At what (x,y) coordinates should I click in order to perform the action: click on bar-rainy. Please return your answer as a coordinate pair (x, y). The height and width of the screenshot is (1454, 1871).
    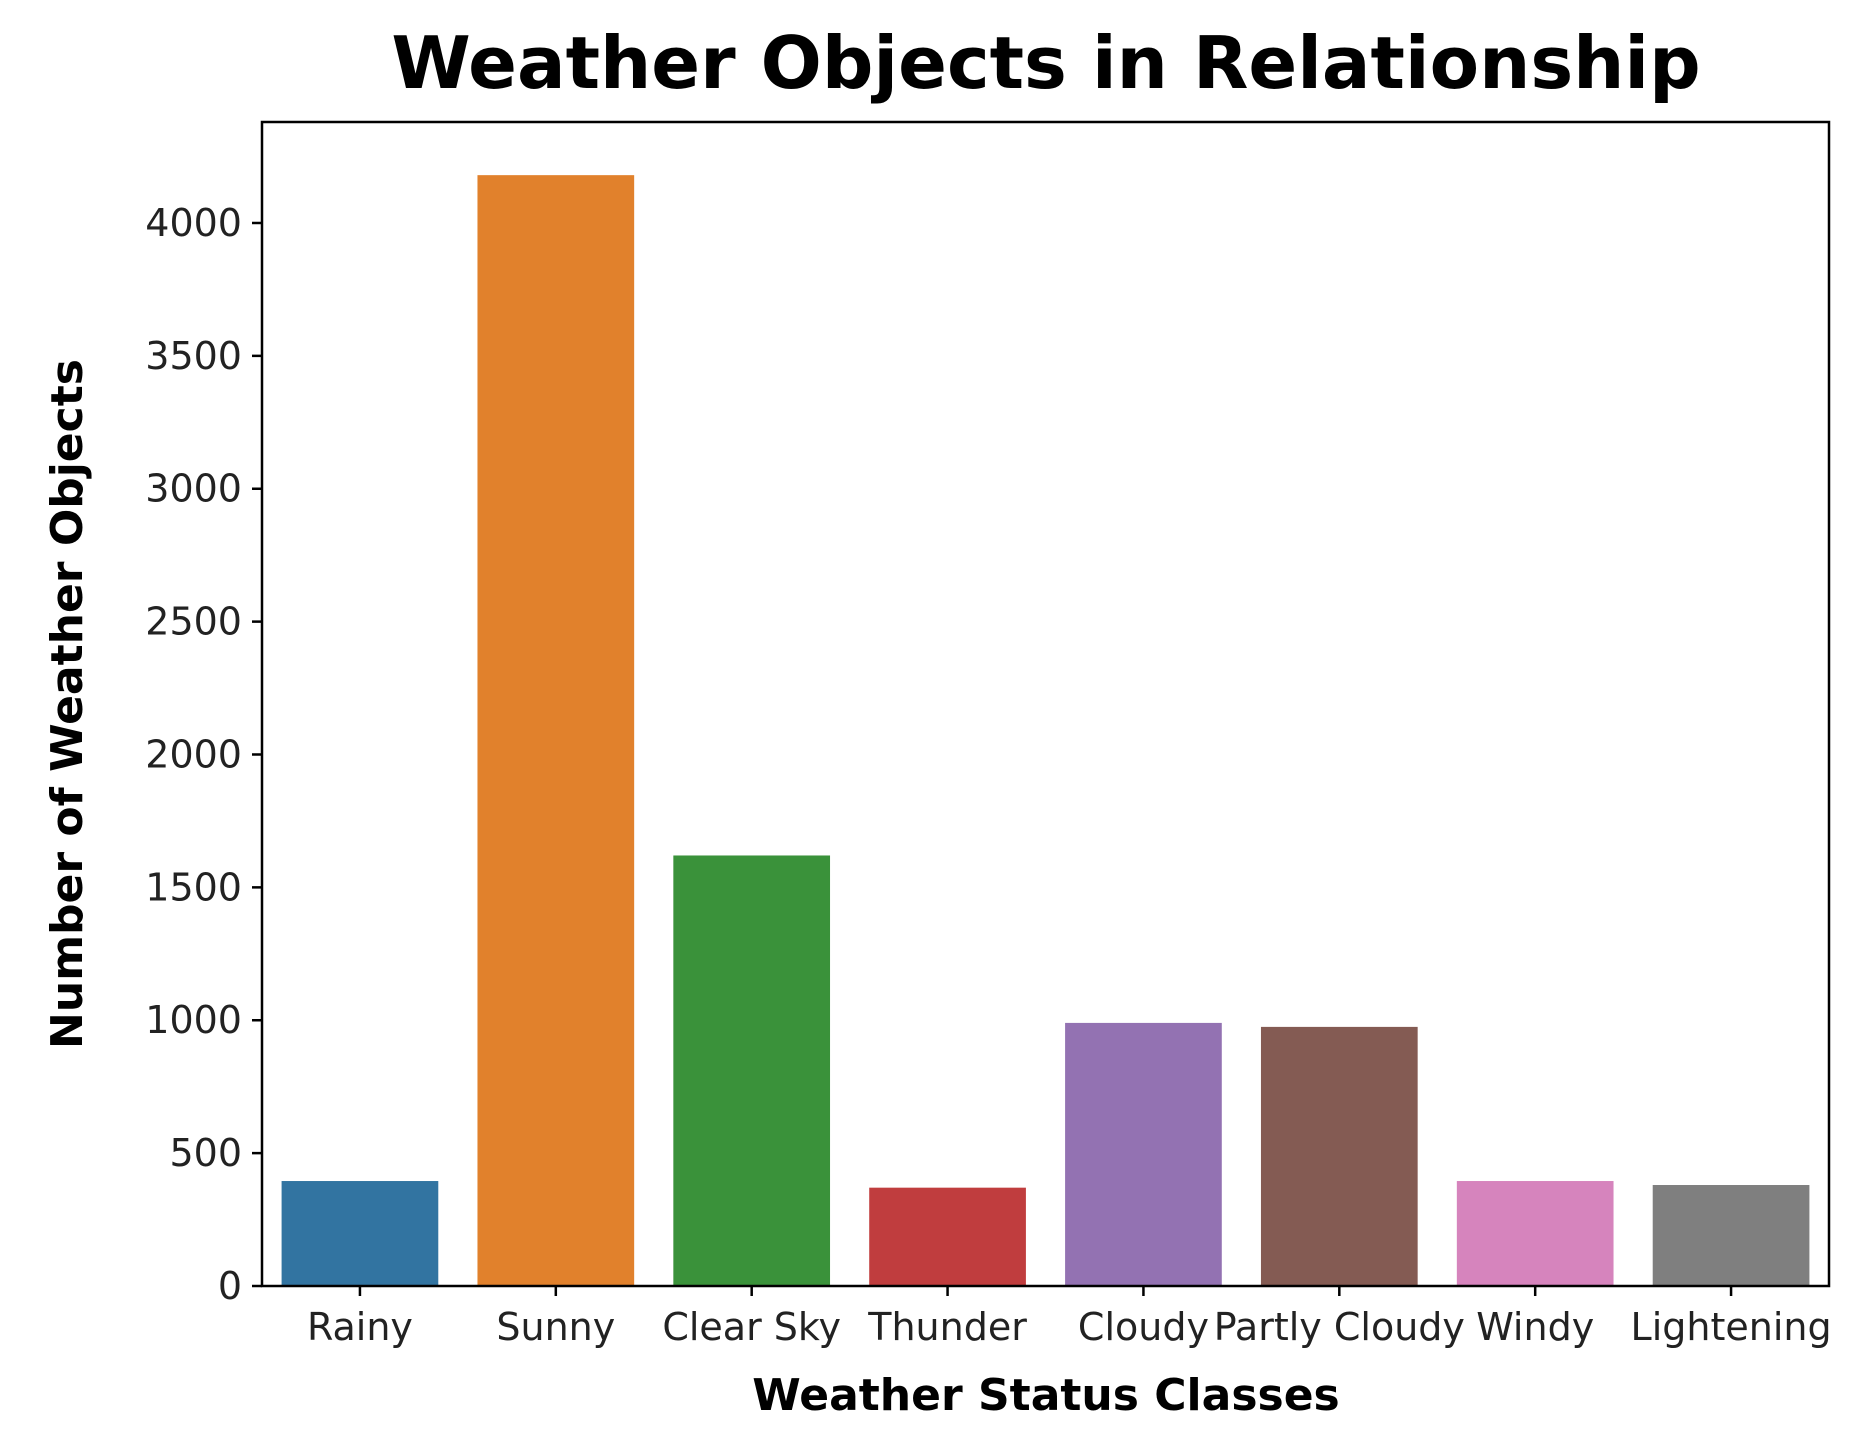
    Looking at the image, I should click on (360, 1233).